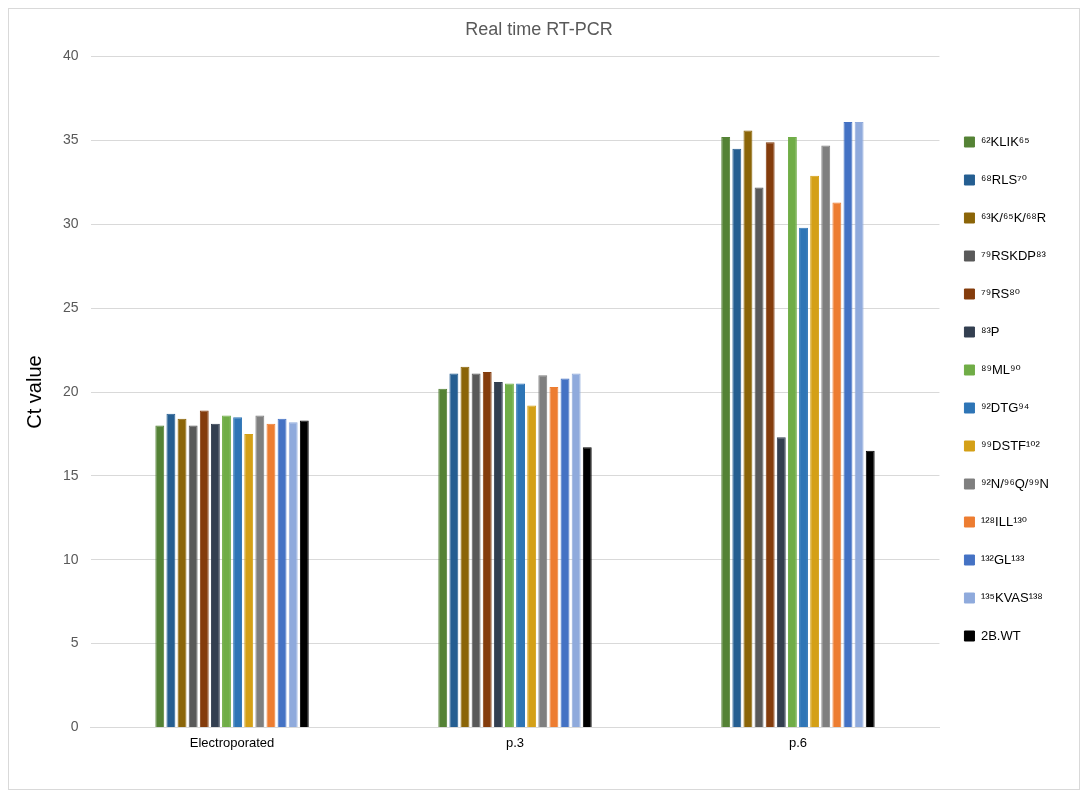 This screenshot has height=797, width=1089. I want to click on legend-label: ⁷⁹RS⁸⁰, so click(1000, 293).